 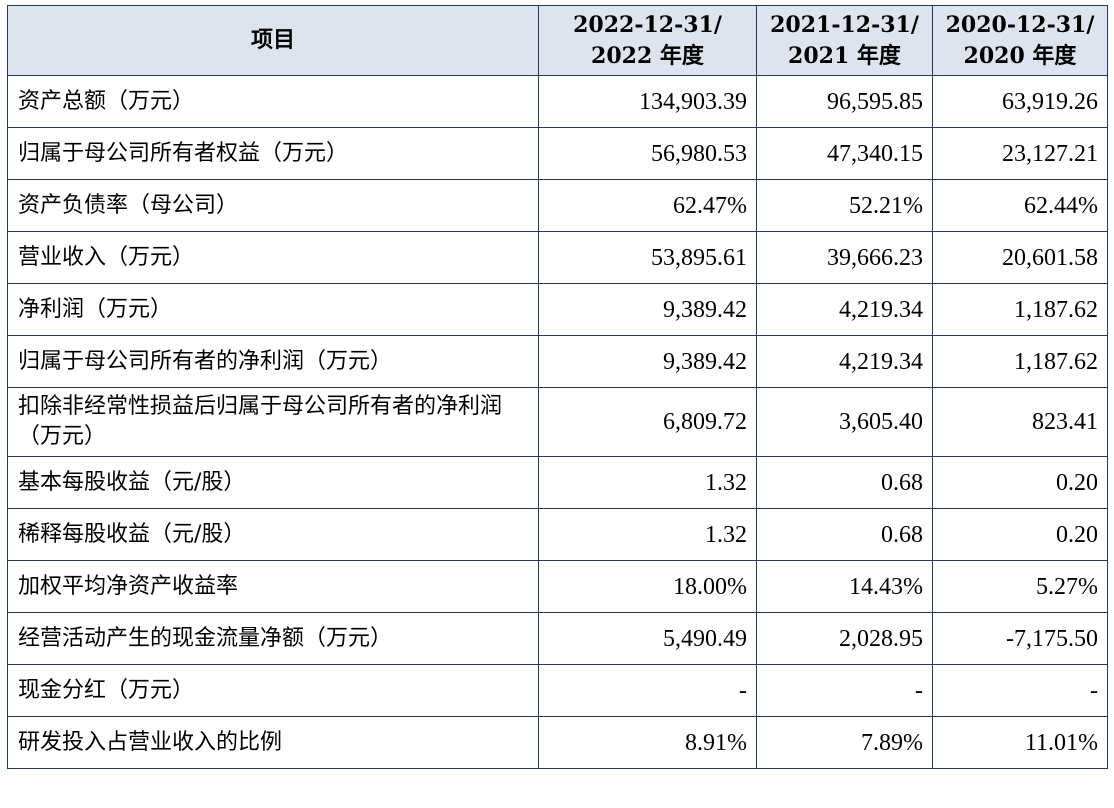 I want to click on table-row: 加权平均净资产收益率 18.00% 14.43% 5.27%, so click(x=557, y=586).